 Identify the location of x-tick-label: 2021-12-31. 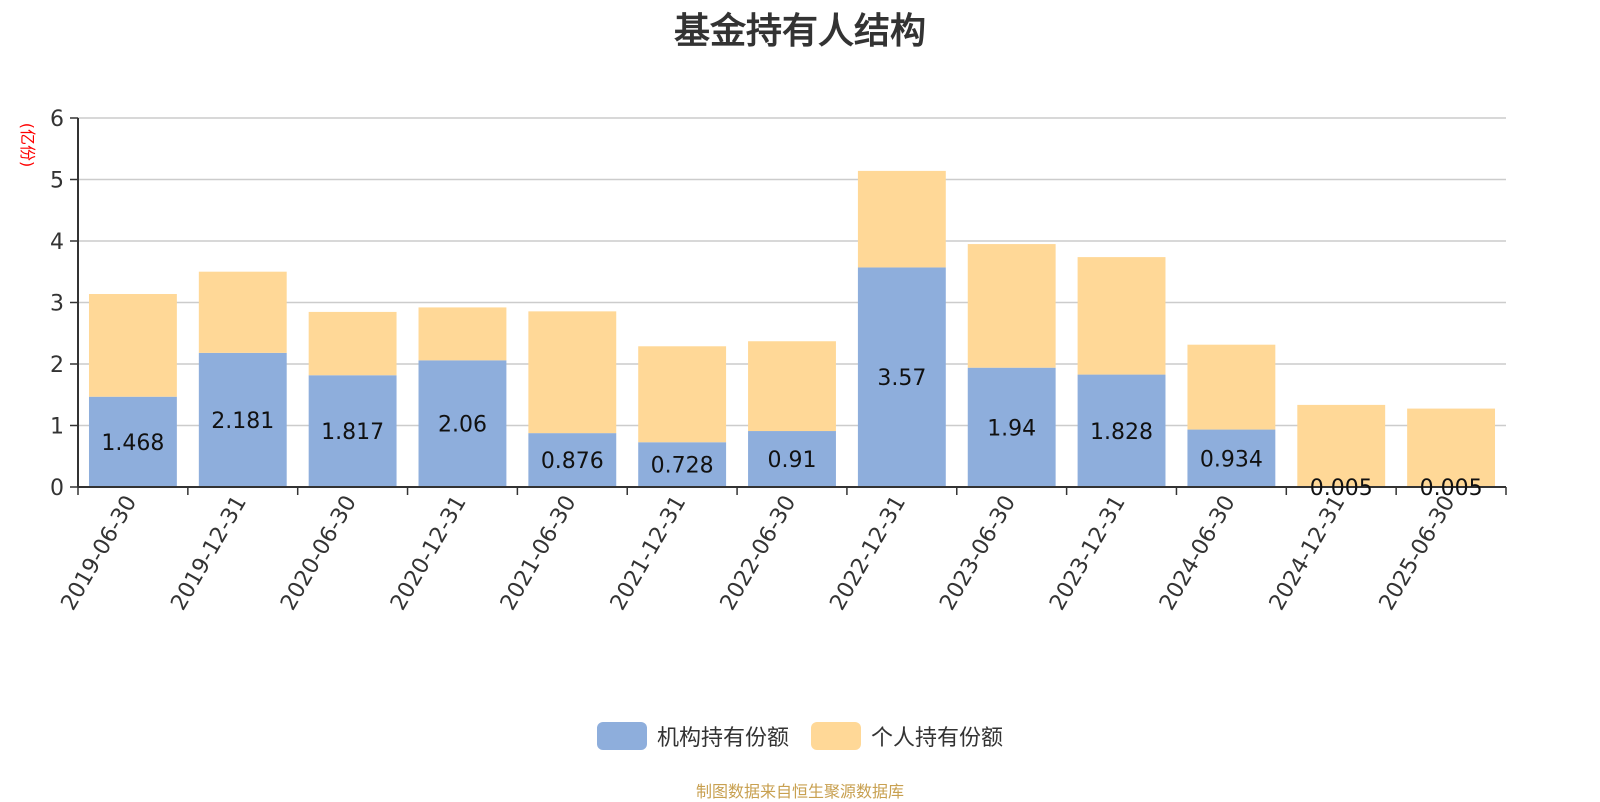
(649, 553).